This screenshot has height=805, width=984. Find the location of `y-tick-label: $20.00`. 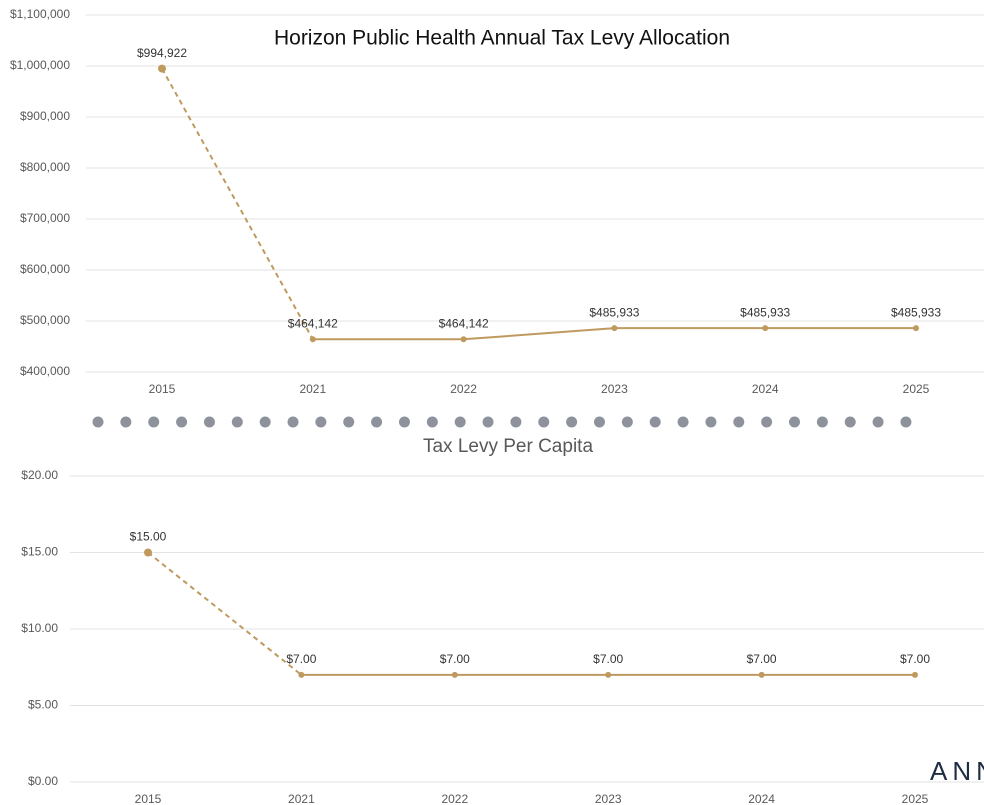

y-tick-label: $20.00 is located at coordinates (39, 475).